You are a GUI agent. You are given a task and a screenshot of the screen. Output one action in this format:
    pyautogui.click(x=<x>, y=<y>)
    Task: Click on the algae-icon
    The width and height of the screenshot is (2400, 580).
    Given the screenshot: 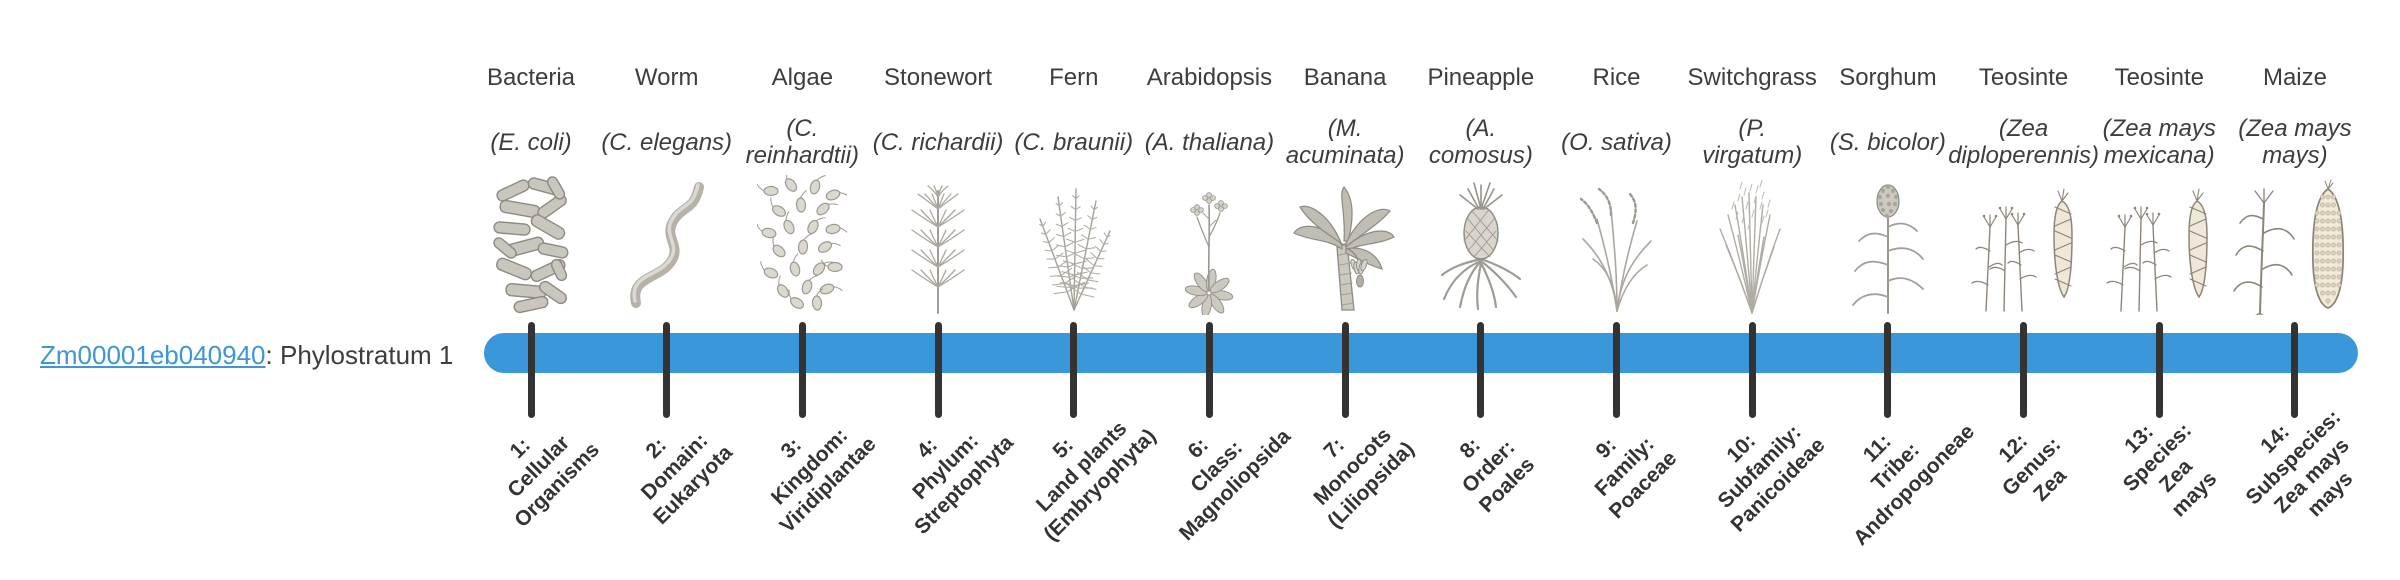 What is the action you would take?
    pyautogui.click(x=802, y=242)
    